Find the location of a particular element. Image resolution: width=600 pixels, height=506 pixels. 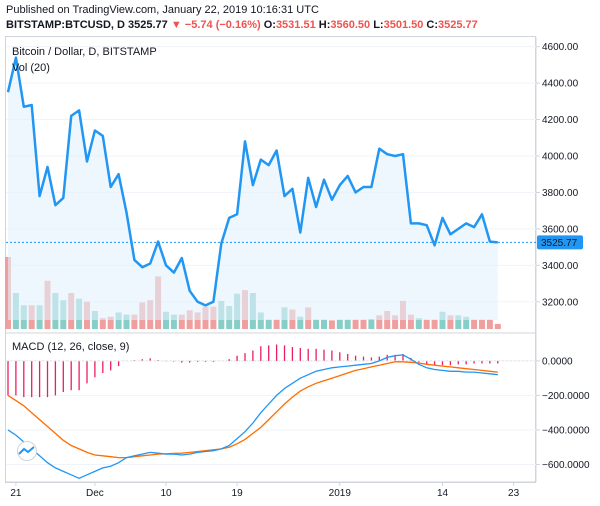

macd-pane-title: MACD (12, 26, close, 9) is located at coordinates (70, 347).